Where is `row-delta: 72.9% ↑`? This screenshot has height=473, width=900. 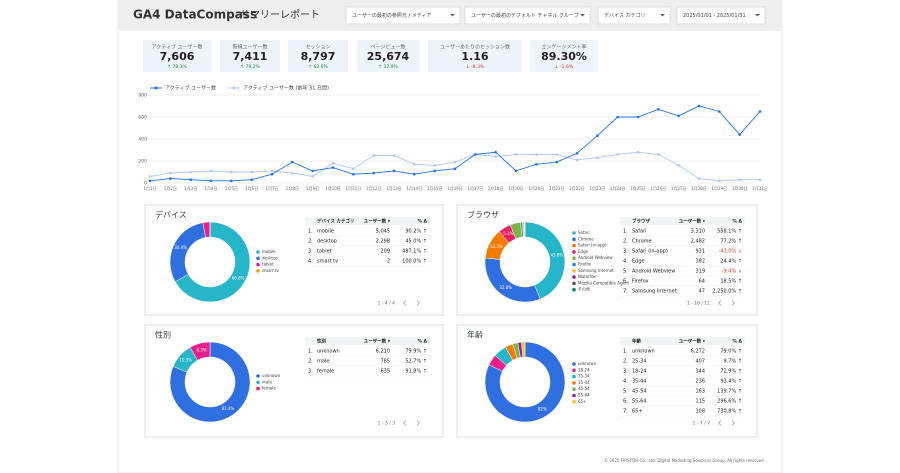 row-delta: 72.9% ↑ is located at coordinates (731, 372).